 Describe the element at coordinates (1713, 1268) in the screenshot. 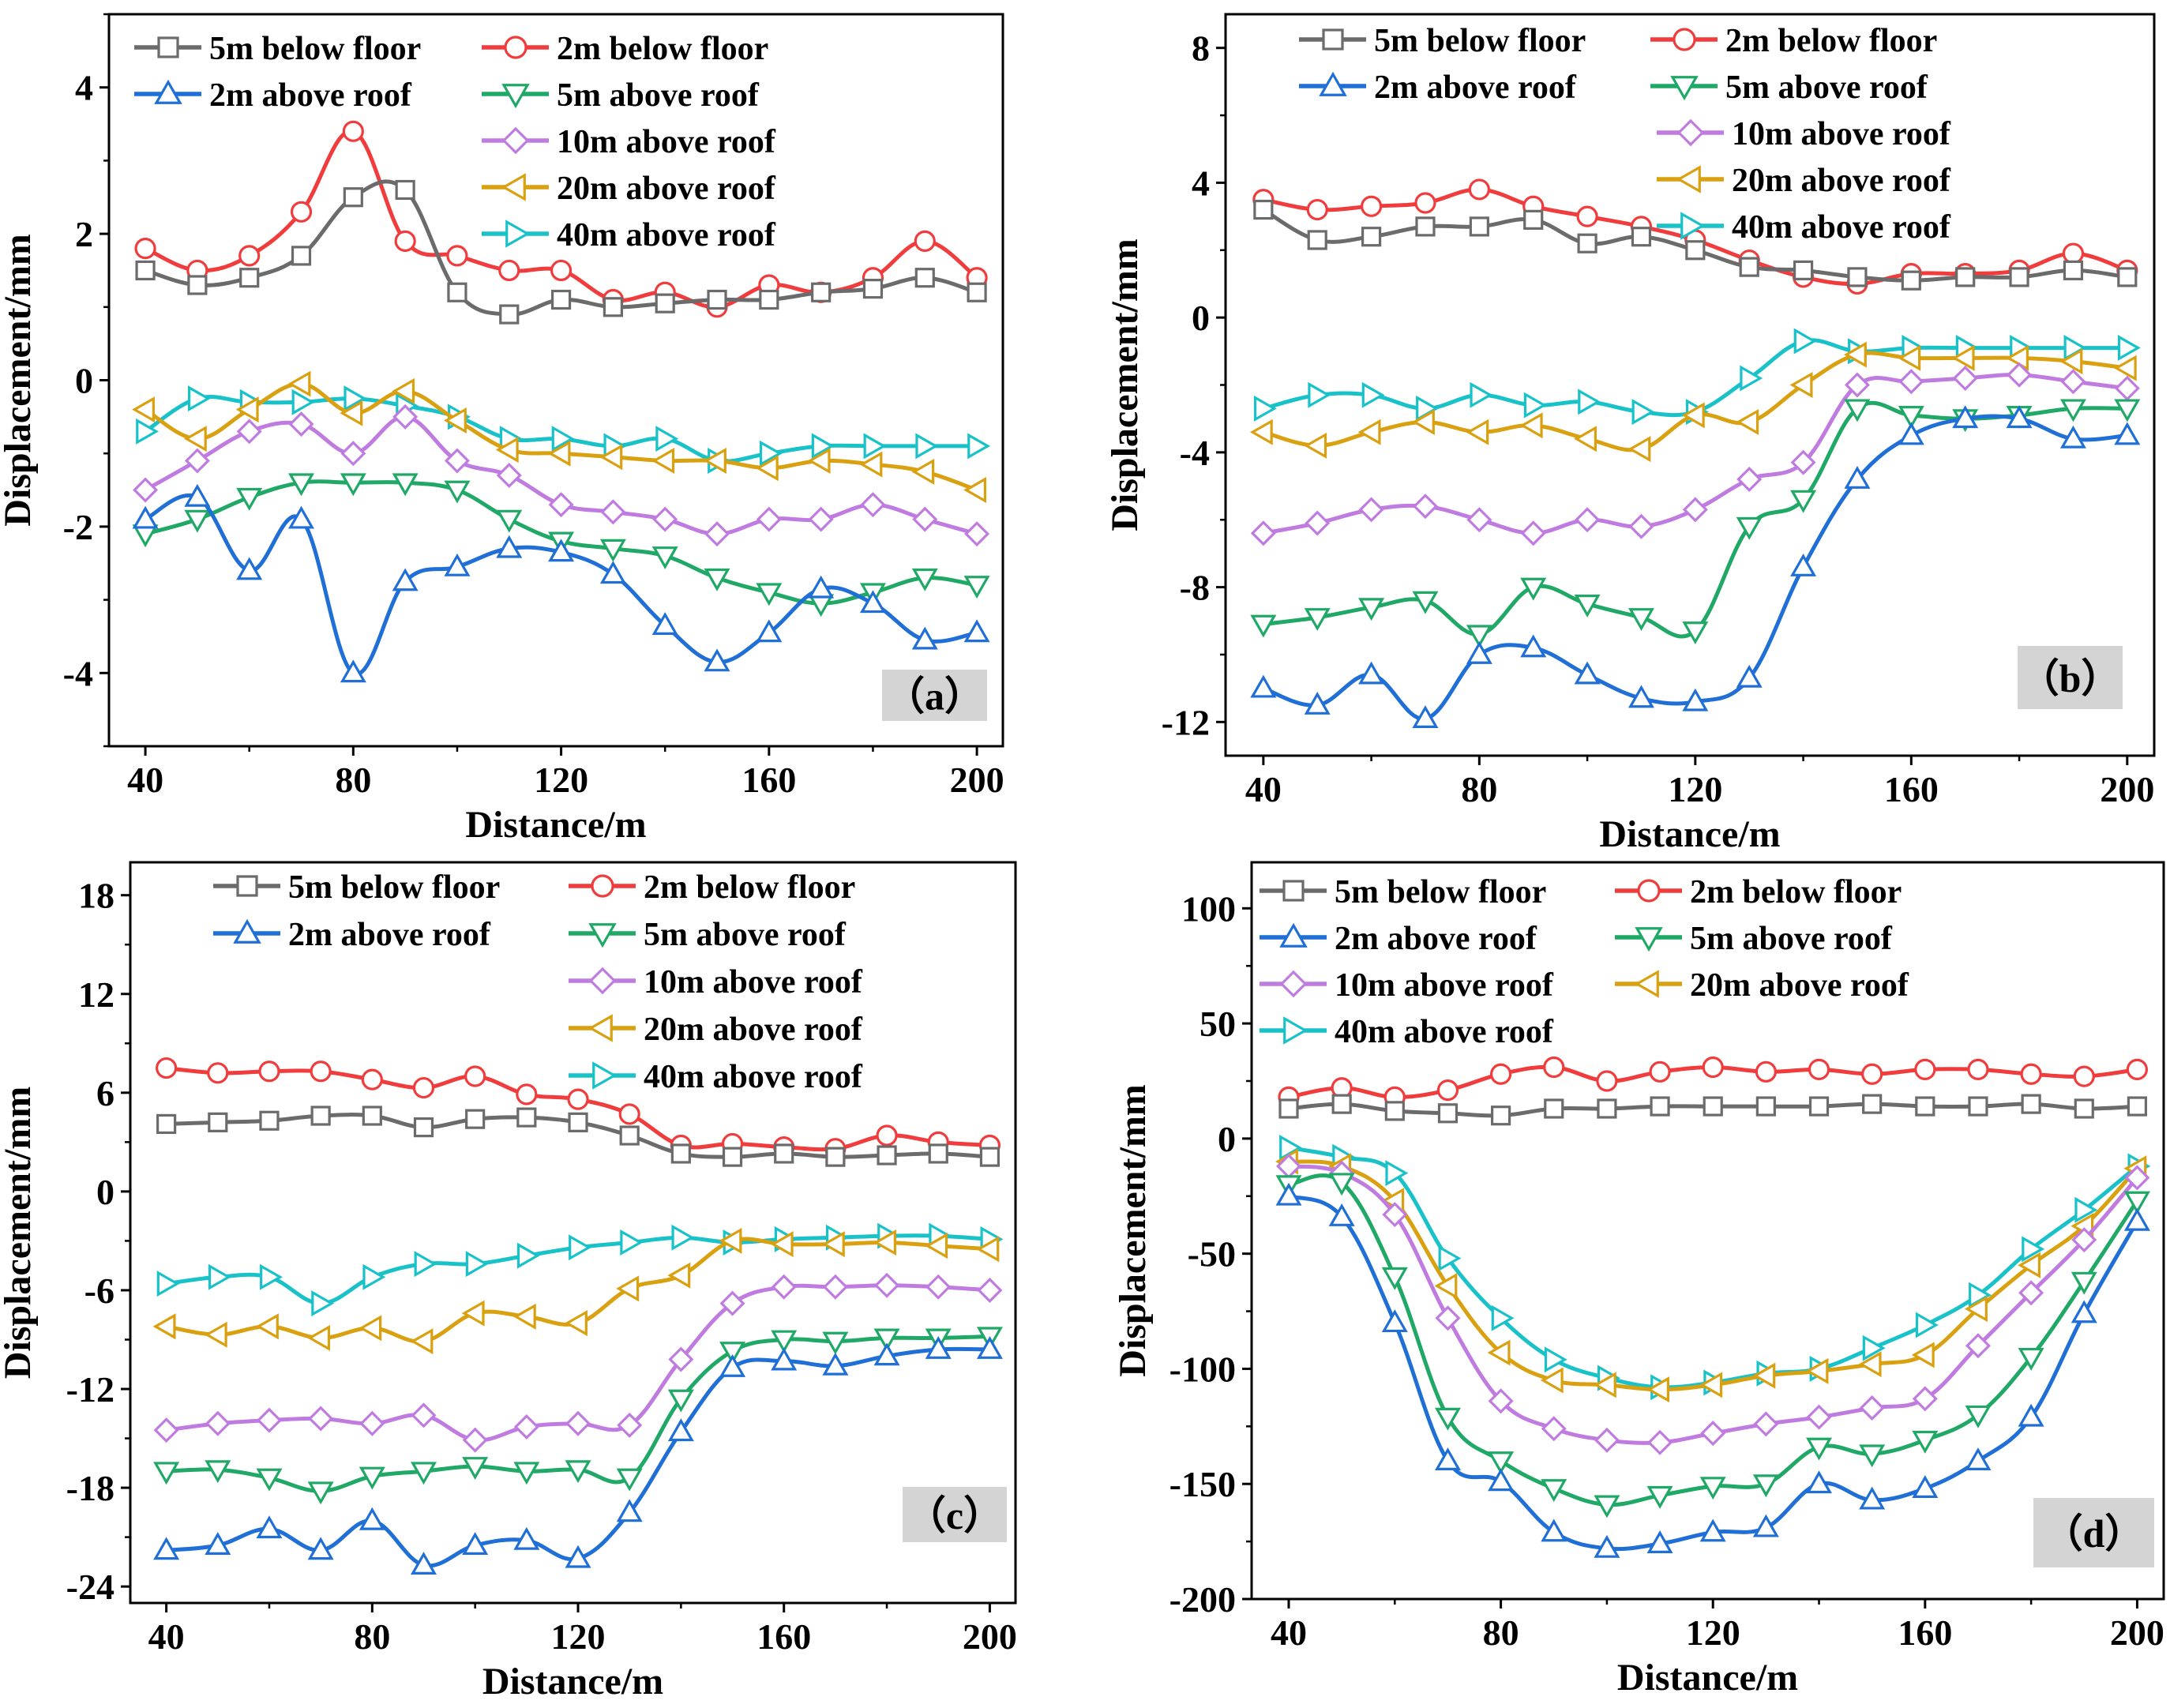

I see `series-line-40m-above-roof` at that location.